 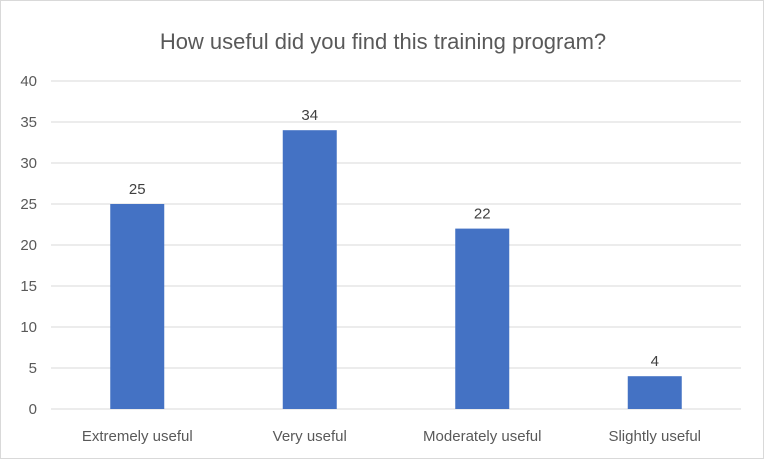 I want to click on x-category-label: Very useful, so click(x=310, y=436).